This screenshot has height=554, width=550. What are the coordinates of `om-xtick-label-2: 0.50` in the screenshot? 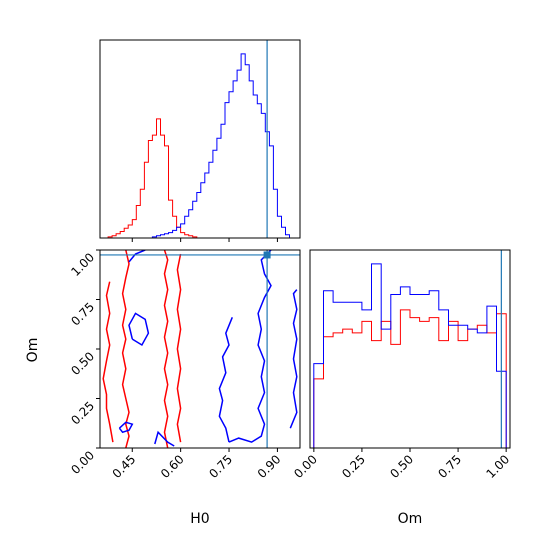 It's located at (401, 466).